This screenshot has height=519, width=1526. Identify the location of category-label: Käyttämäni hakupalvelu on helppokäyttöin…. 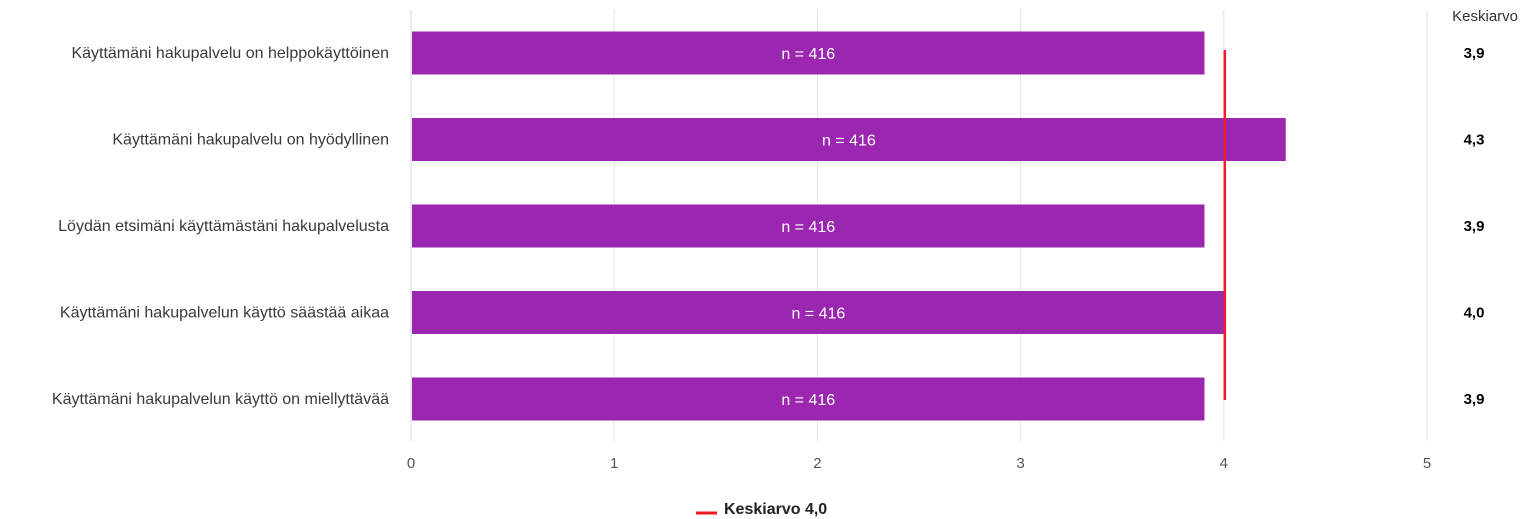
(230, 53).